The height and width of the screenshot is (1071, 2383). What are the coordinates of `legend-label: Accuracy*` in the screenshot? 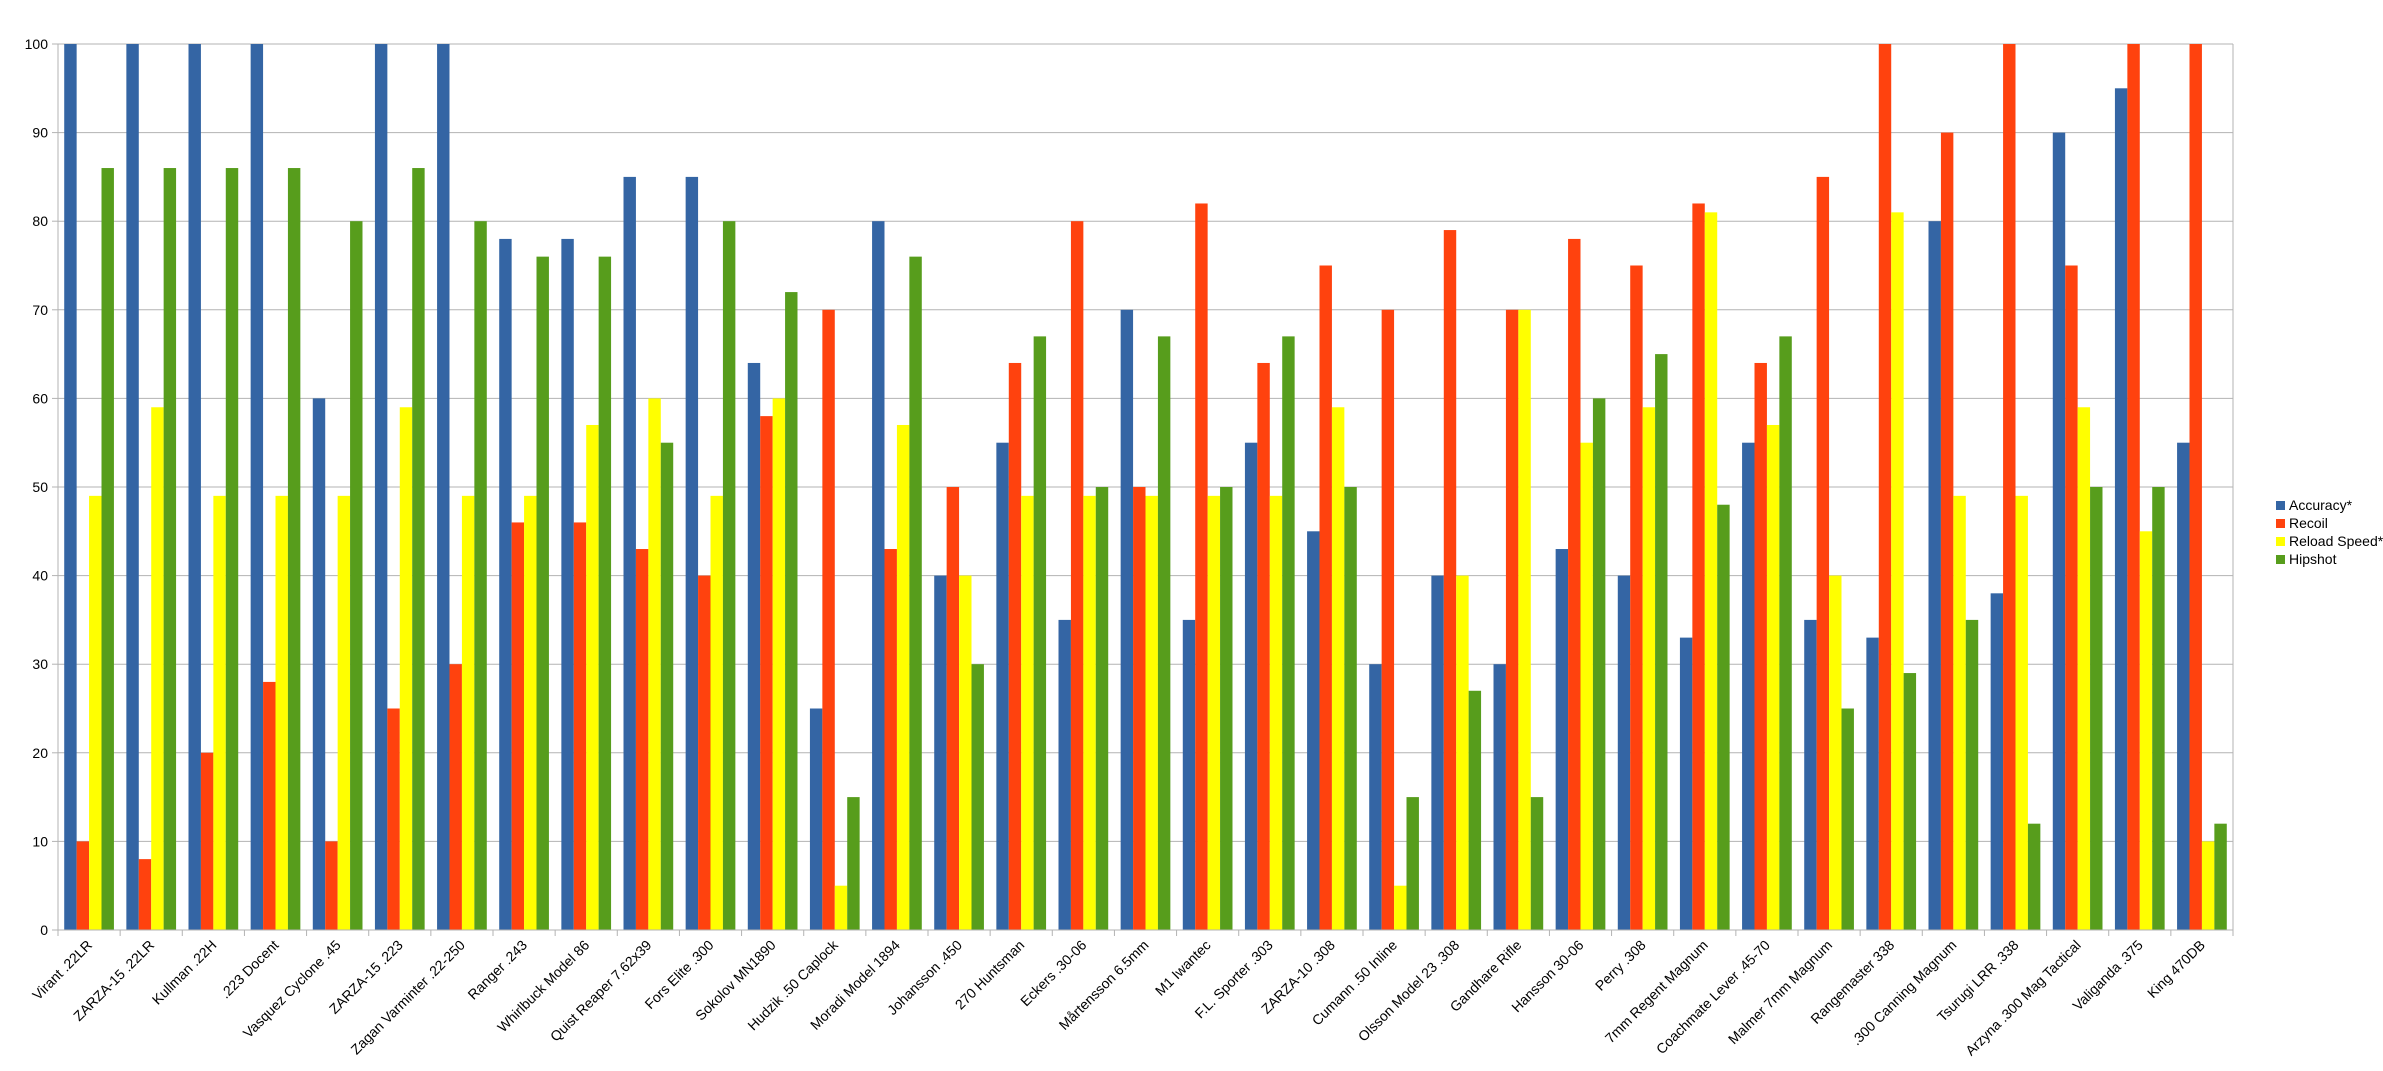 It's located at (2321, 505).